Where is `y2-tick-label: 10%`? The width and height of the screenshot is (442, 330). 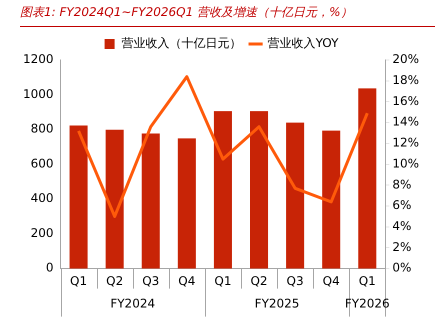 y2-tick-label: 10% is located at coordinates (405, 163).